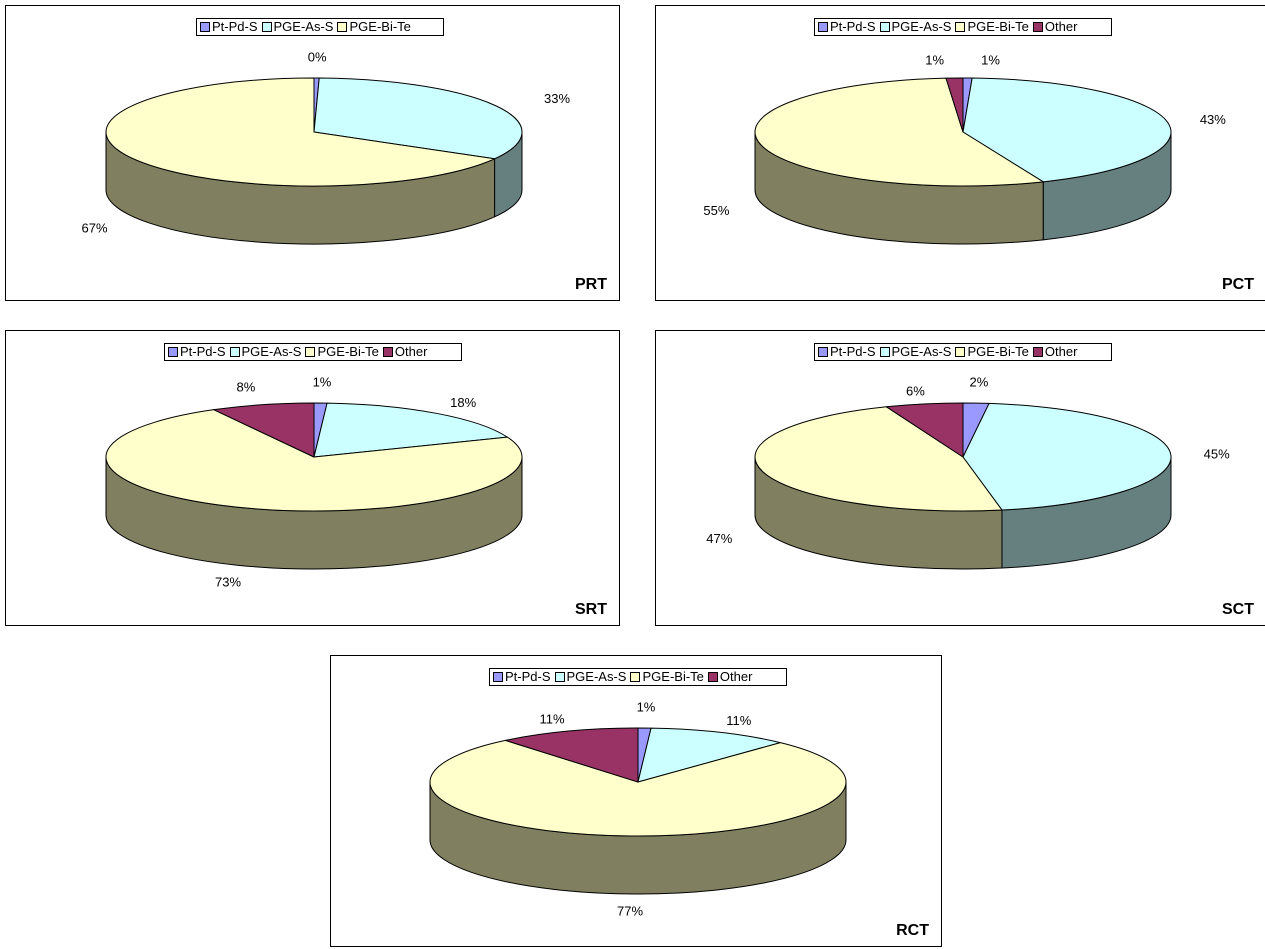 The height and width of the screenshot is (949, 1265). I want to click on data-label-pge-as-s: 11%, so click(738, 720).